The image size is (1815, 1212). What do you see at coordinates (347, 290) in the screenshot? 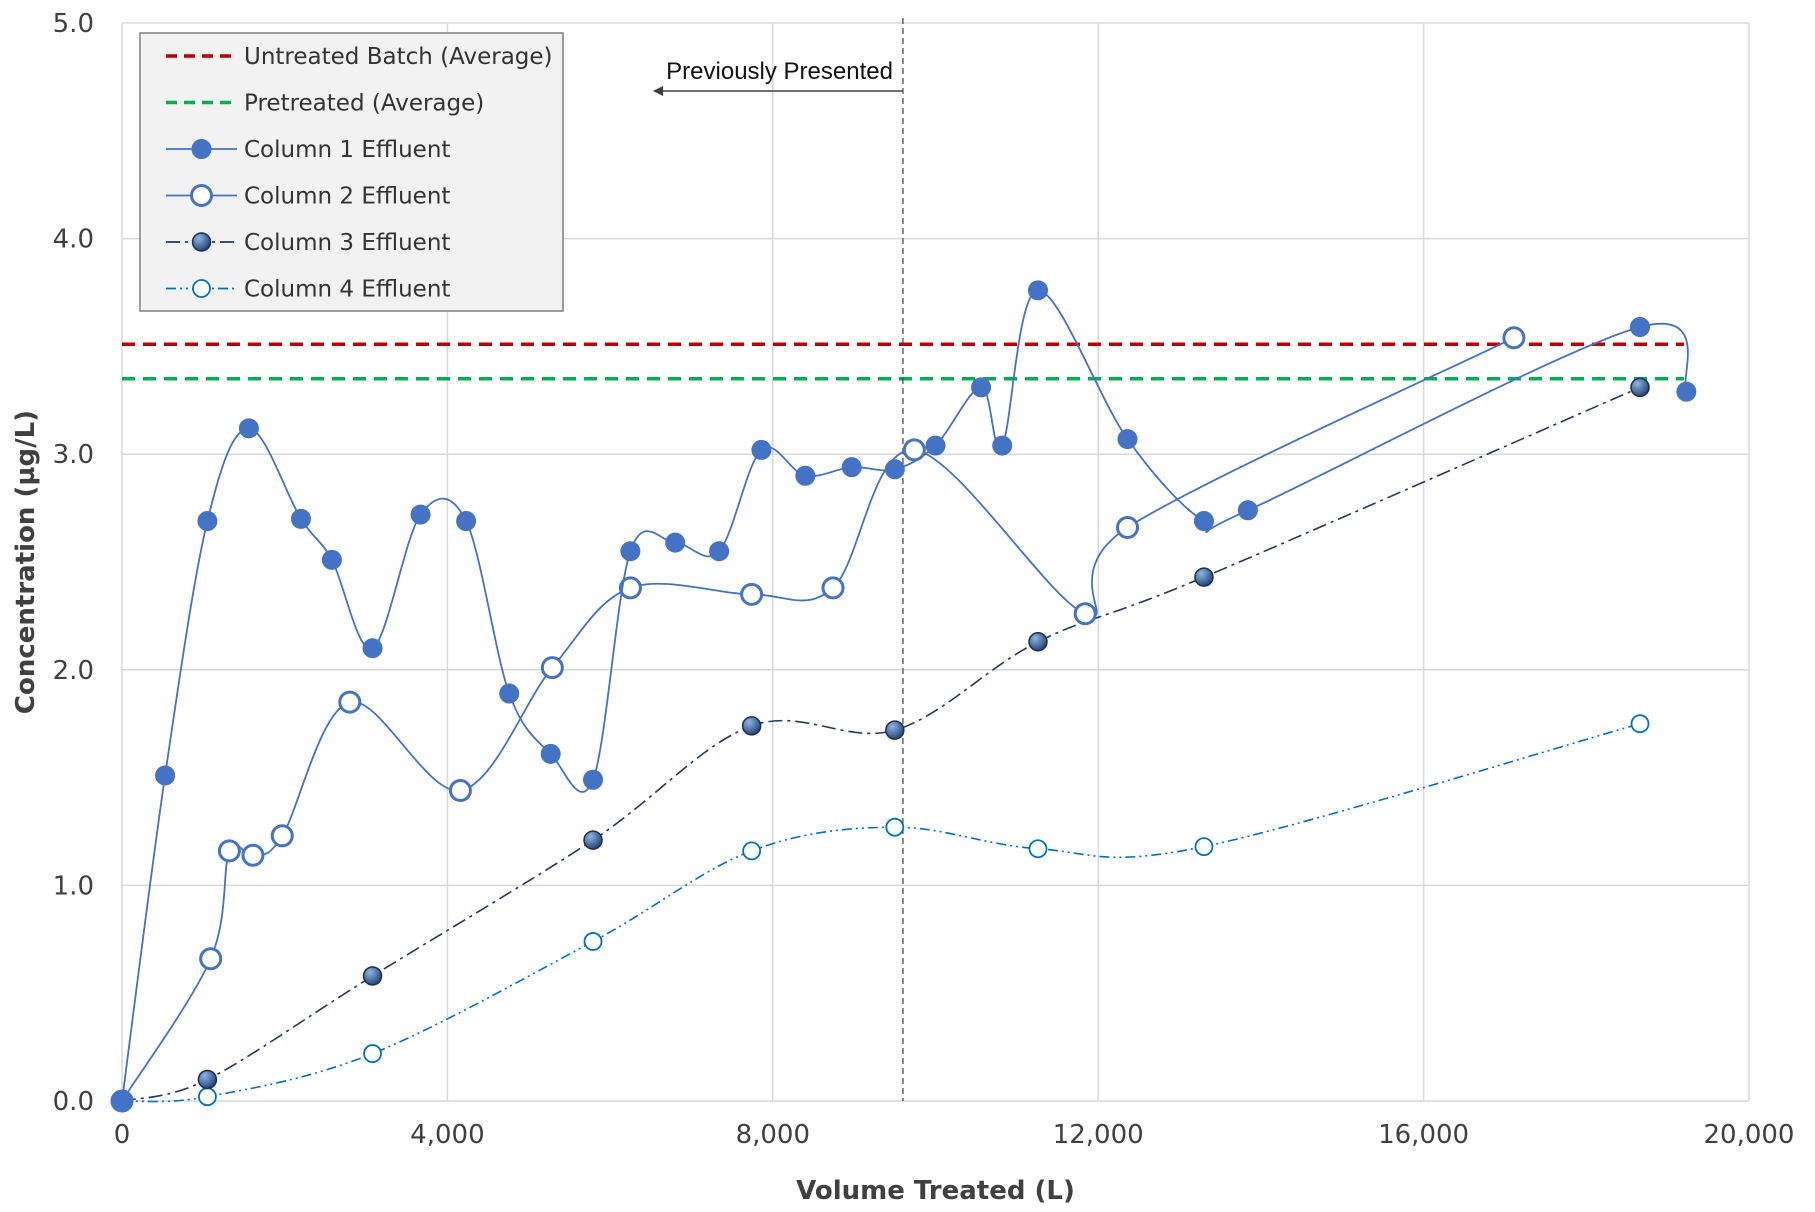
I see `legend-label: Column 4 Effluent` at bounding box center [347, 290].